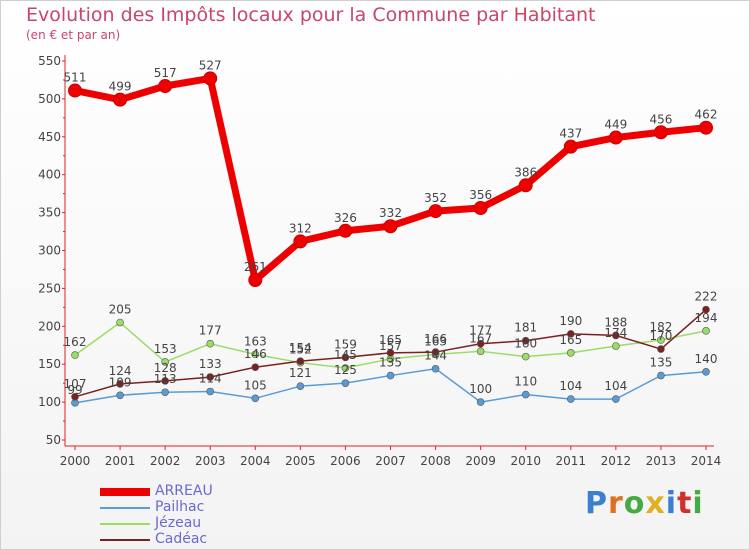 The width and height of the screenshot is (750, 550). I want to click on data-label-cadéac: 133, so click(210, 364).